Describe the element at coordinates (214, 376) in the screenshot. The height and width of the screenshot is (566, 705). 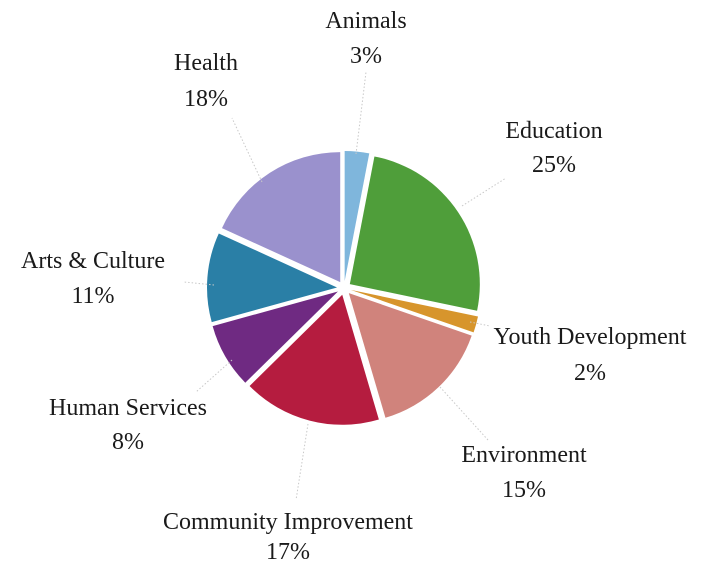
I see `leader-human-services` at that location.